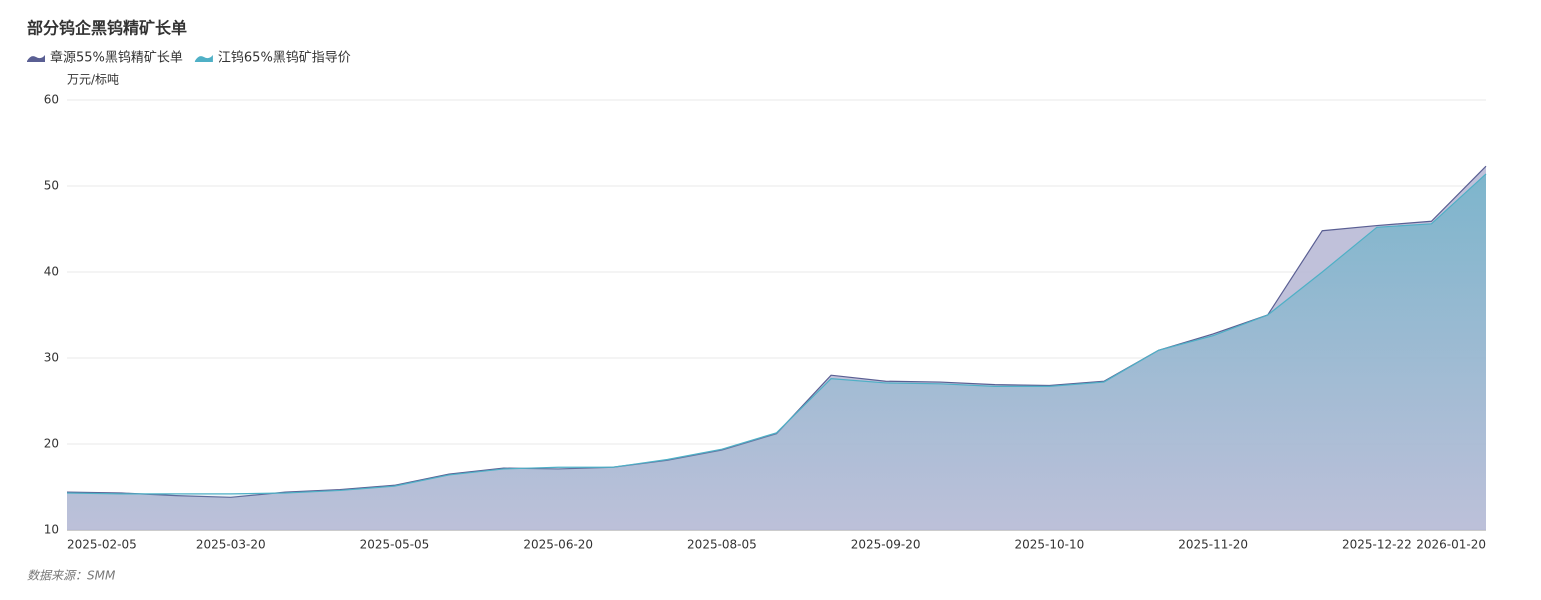 The image size is (1541, 600). What do you see at coordinates (1451, 545) in the screenshot?
I see `x-tick-label: 2026-01-20` at bounding box center [1451, 545].